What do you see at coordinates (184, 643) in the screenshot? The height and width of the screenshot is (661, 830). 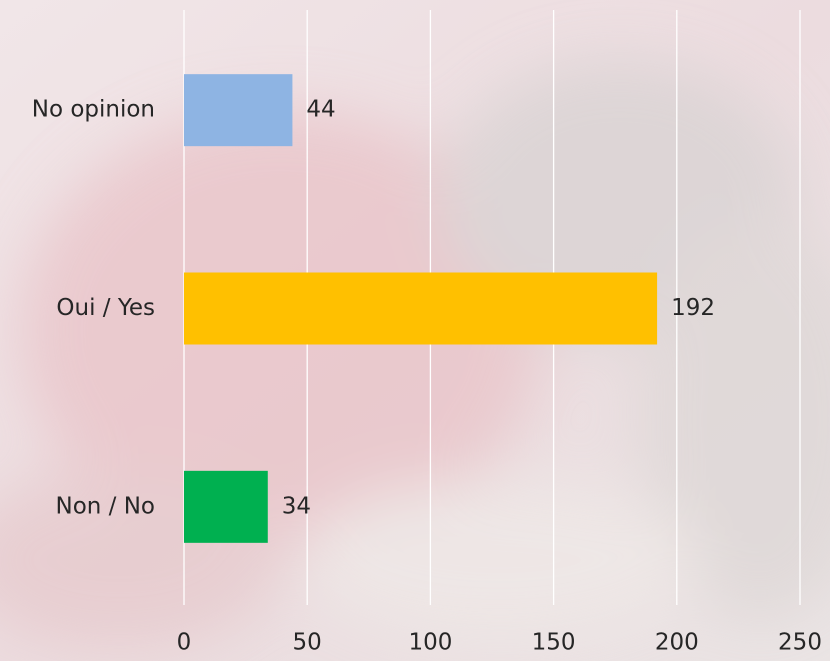 I see `x-tick-label: 0` at bounding box center [184, 643].